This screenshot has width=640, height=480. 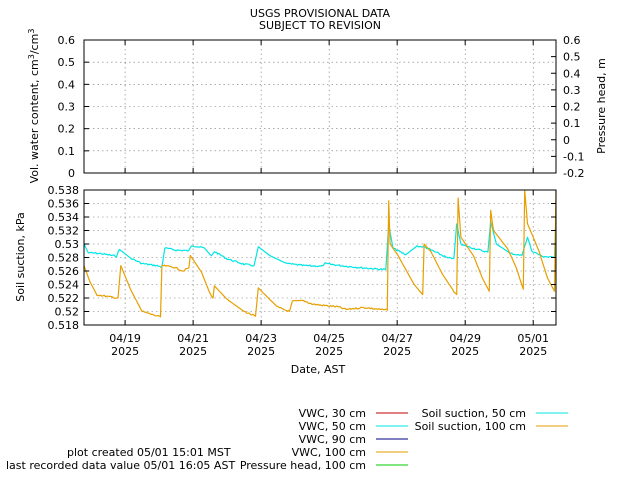 What do you see at coordinates (67, 62) in the screenshot?
I see `vwc-y-tick-label: 0.5` at bounding box center [67, 62].